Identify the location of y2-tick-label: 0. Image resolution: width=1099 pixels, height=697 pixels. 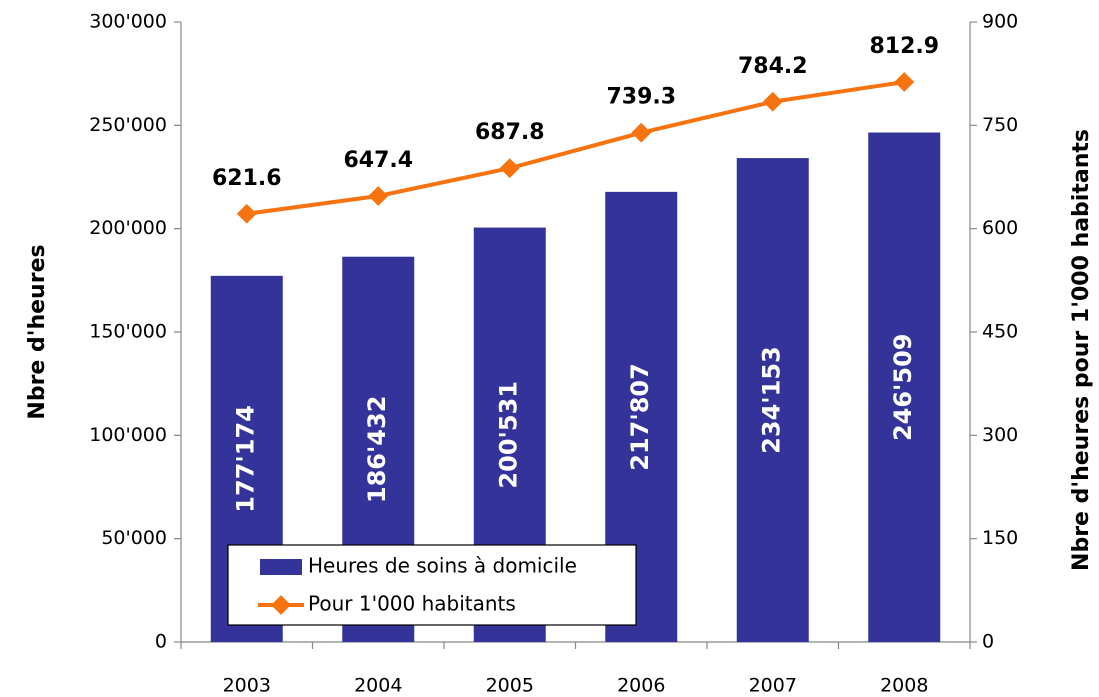
(988, 642).